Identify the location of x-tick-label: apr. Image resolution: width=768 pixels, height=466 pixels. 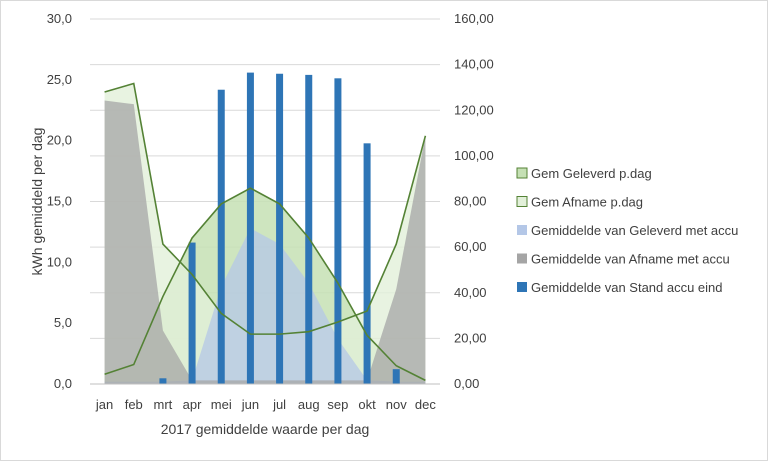
(192, 404).